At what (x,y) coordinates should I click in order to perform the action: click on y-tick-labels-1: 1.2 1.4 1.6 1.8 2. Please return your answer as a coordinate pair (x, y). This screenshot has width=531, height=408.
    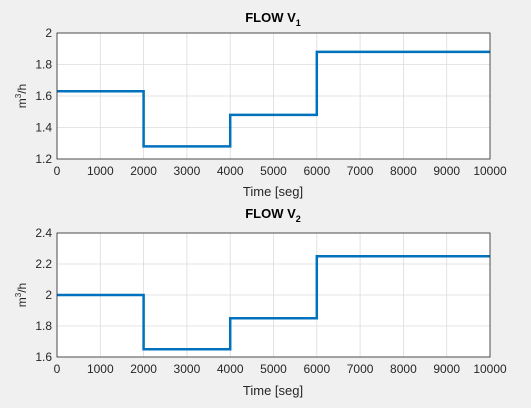
    Looking at the image, I should click on (43, 96).